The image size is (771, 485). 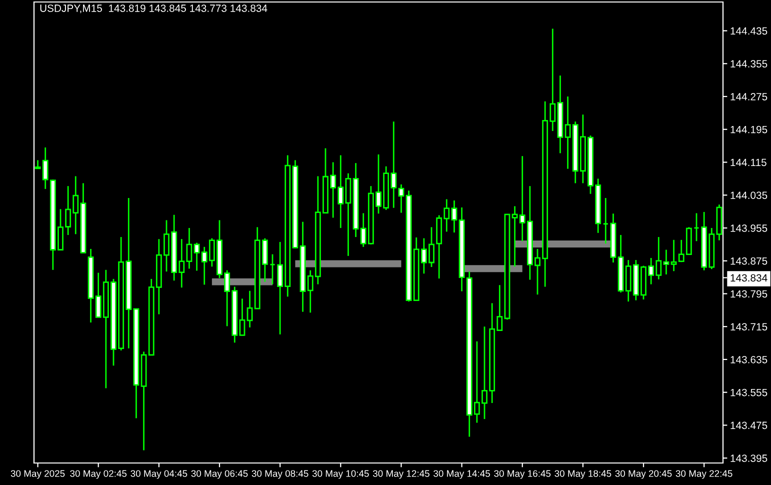 I want to click on y-tick-label: 143.395, so click(x=749, y=458).